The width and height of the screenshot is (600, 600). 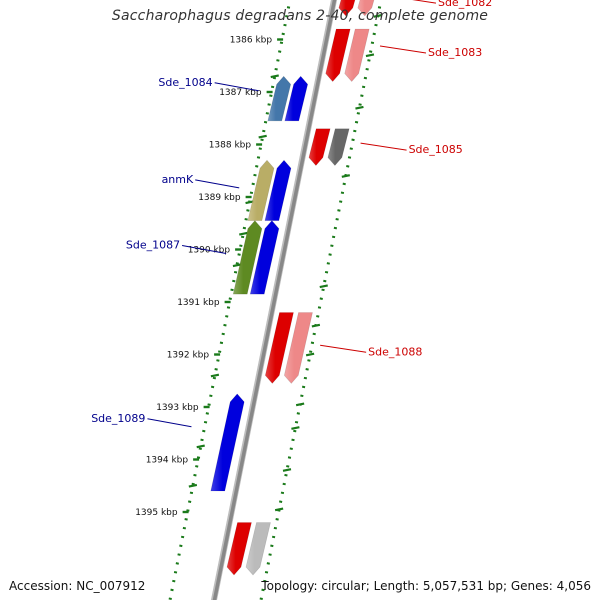 What do you see at coordinates (230, 146) in the screenshot?
I see `scale-tick-label: 1388 kbp` at bounding box center [230, 146].